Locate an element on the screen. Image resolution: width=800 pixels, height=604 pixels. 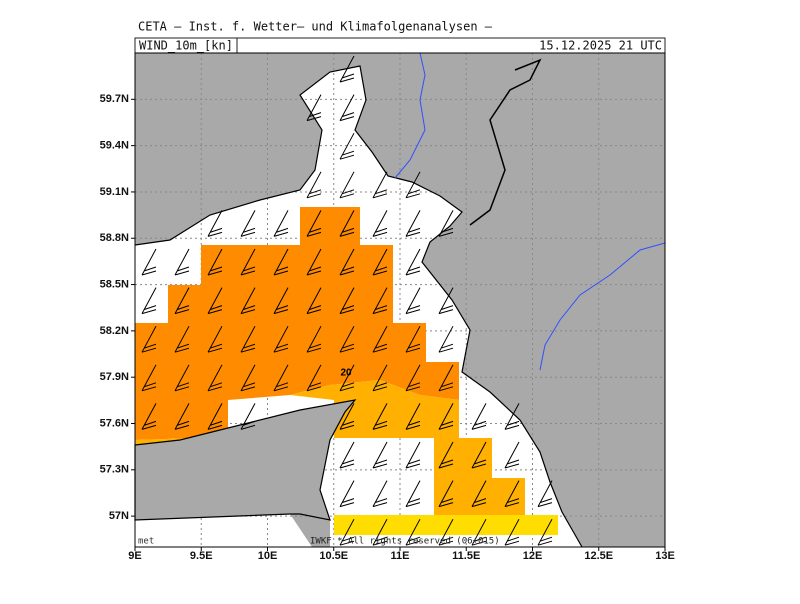
field-name: WIND_10m_[kn] is located at coordinates (186, 46).